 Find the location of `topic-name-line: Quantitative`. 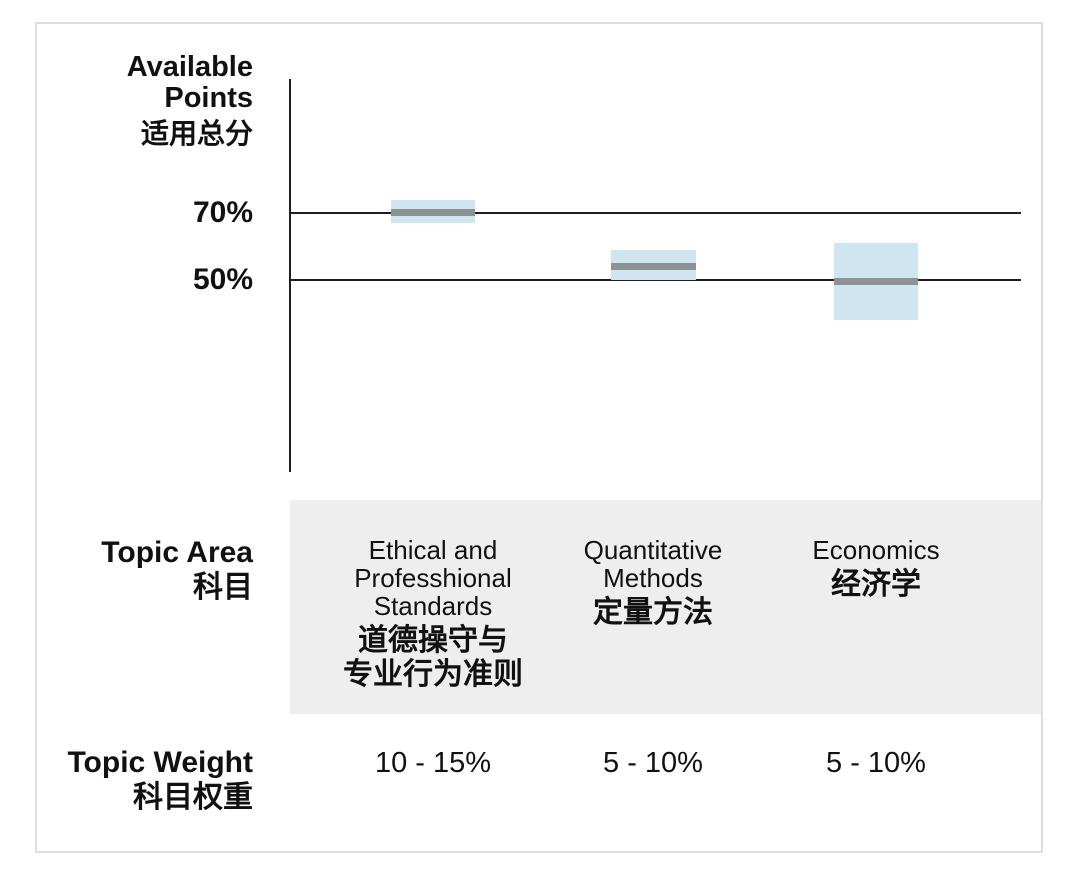

topic-name-line: Quantitative is located at coordinates (653, 550).